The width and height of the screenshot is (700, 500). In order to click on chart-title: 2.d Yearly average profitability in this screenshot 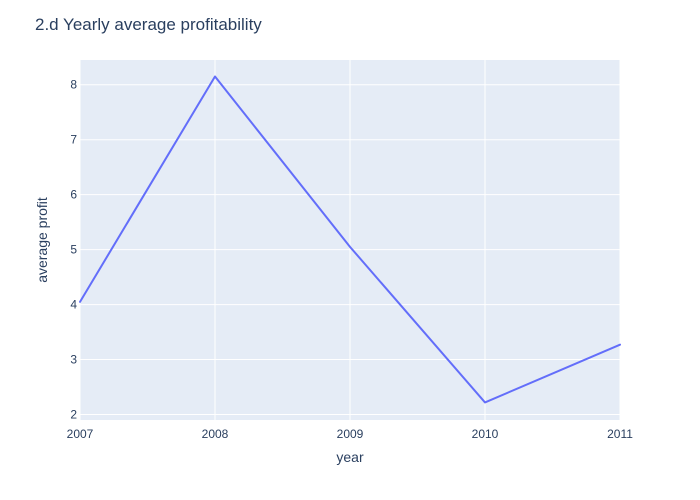, I will do `click(148, 24)`.